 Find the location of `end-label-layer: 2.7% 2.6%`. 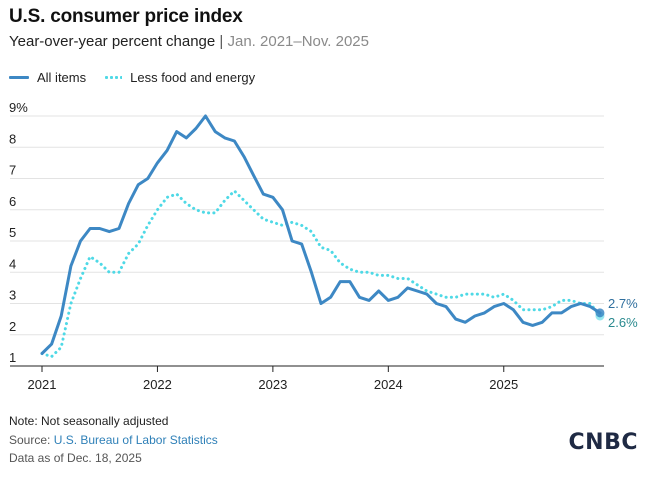

end-label-layer: 2.7% 2.6% is located at coordinates (623, 313).